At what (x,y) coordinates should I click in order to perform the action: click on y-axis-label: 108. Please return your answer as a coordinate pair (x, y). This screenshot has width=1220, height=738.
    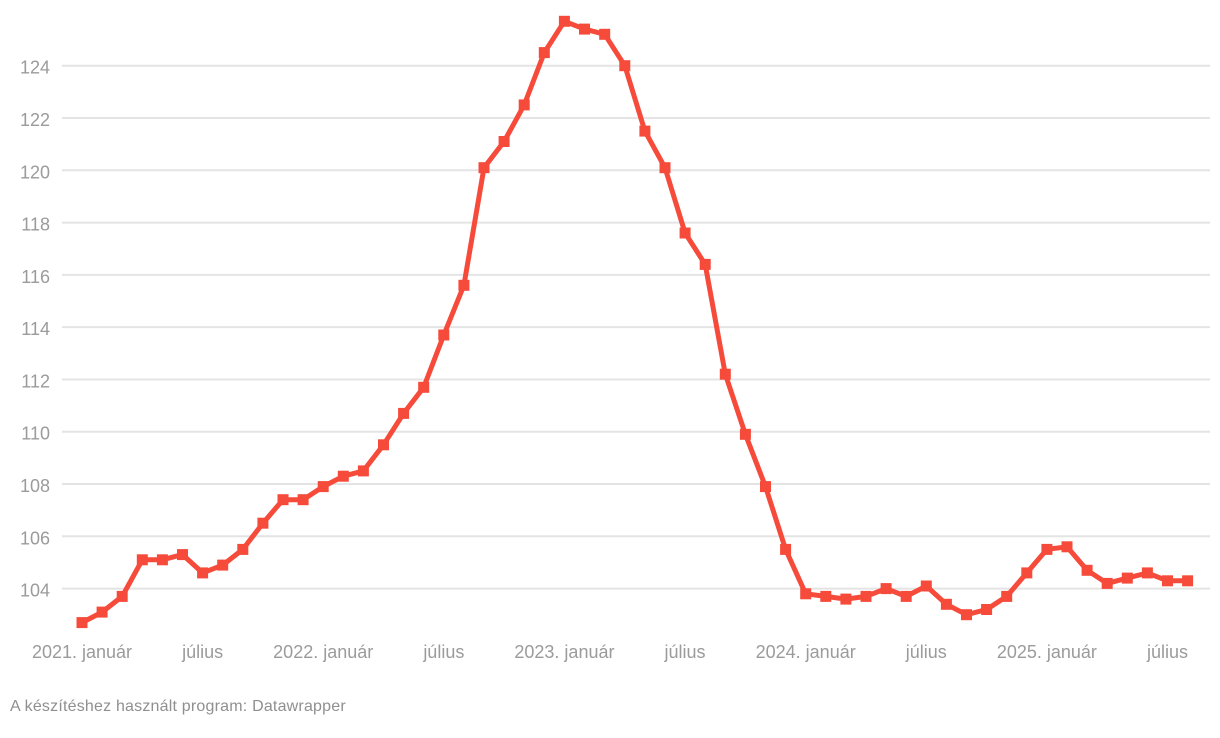
    Looking at the image, I should click on (35, 486).